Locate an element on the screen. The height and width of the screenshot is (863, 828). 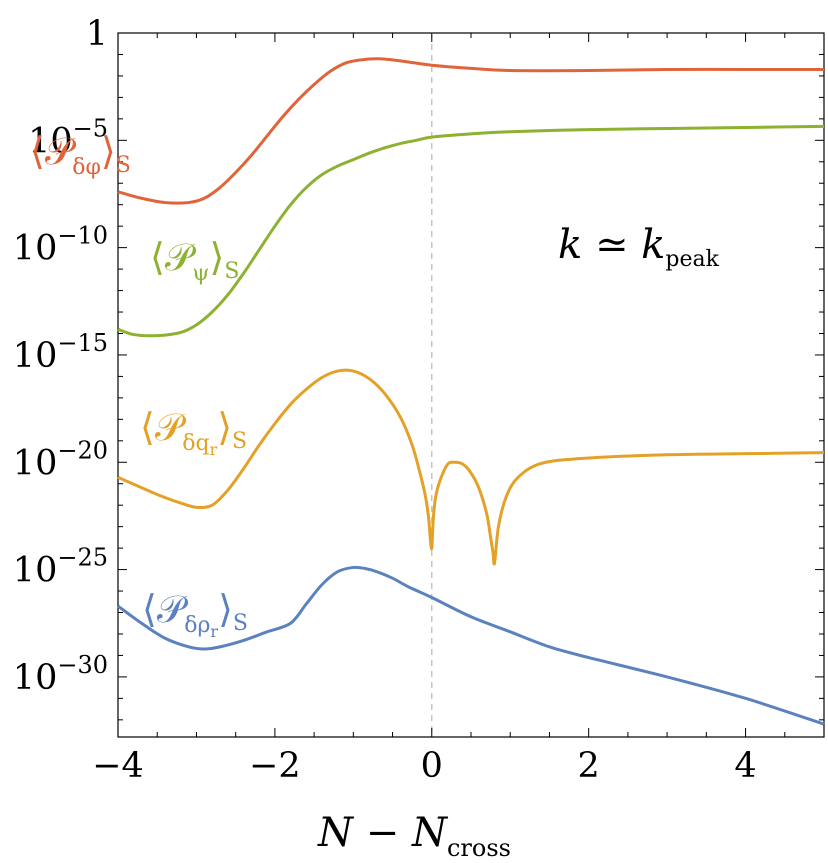
series-label-delta-phi: ⟨𝒫δφ⟩S is located at coordinates (80, 154).